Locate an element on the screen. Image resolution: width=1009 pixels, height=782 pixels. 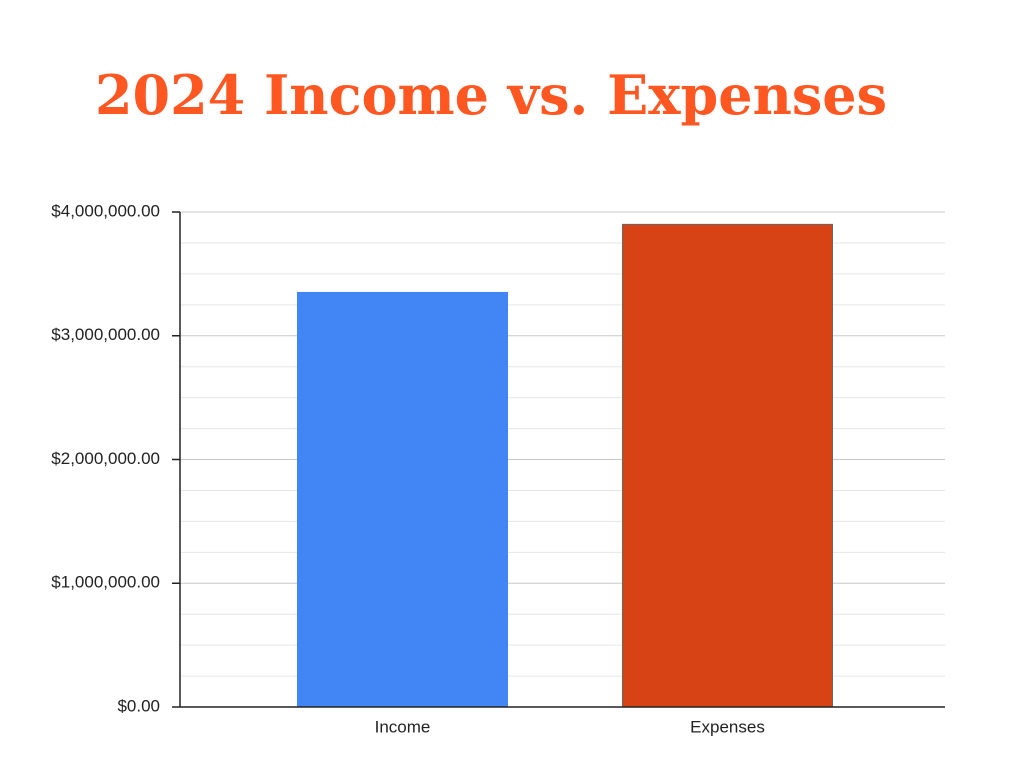
x-tick-label: Expenses is located at coordinates (727, 726).